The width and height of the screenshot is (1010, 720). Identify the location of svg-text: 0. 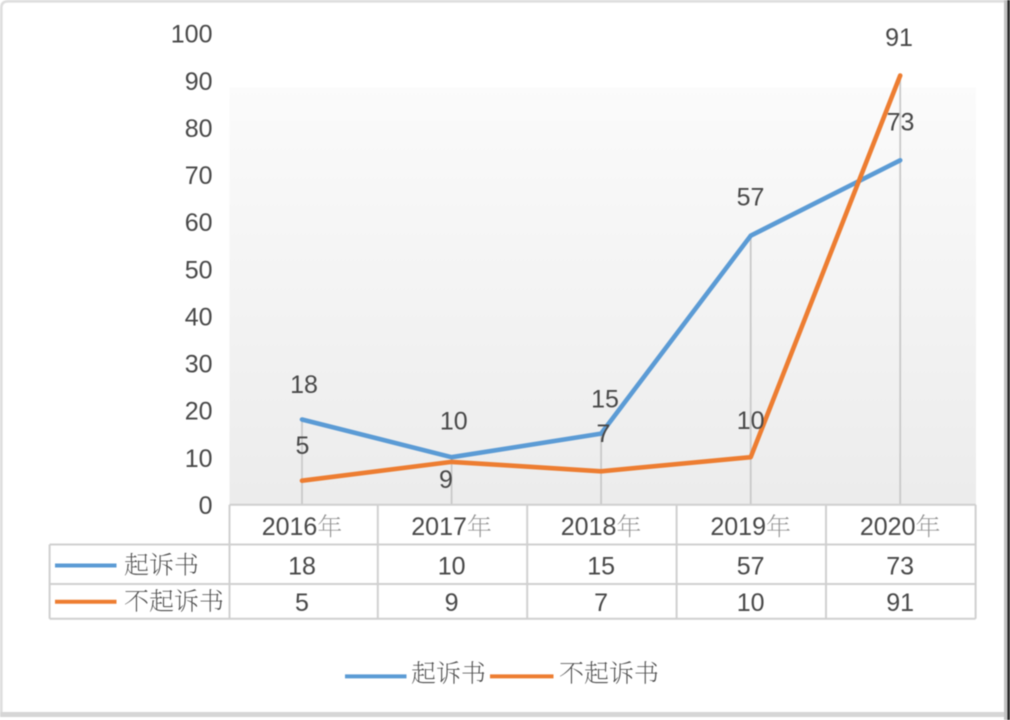
(206, 506).